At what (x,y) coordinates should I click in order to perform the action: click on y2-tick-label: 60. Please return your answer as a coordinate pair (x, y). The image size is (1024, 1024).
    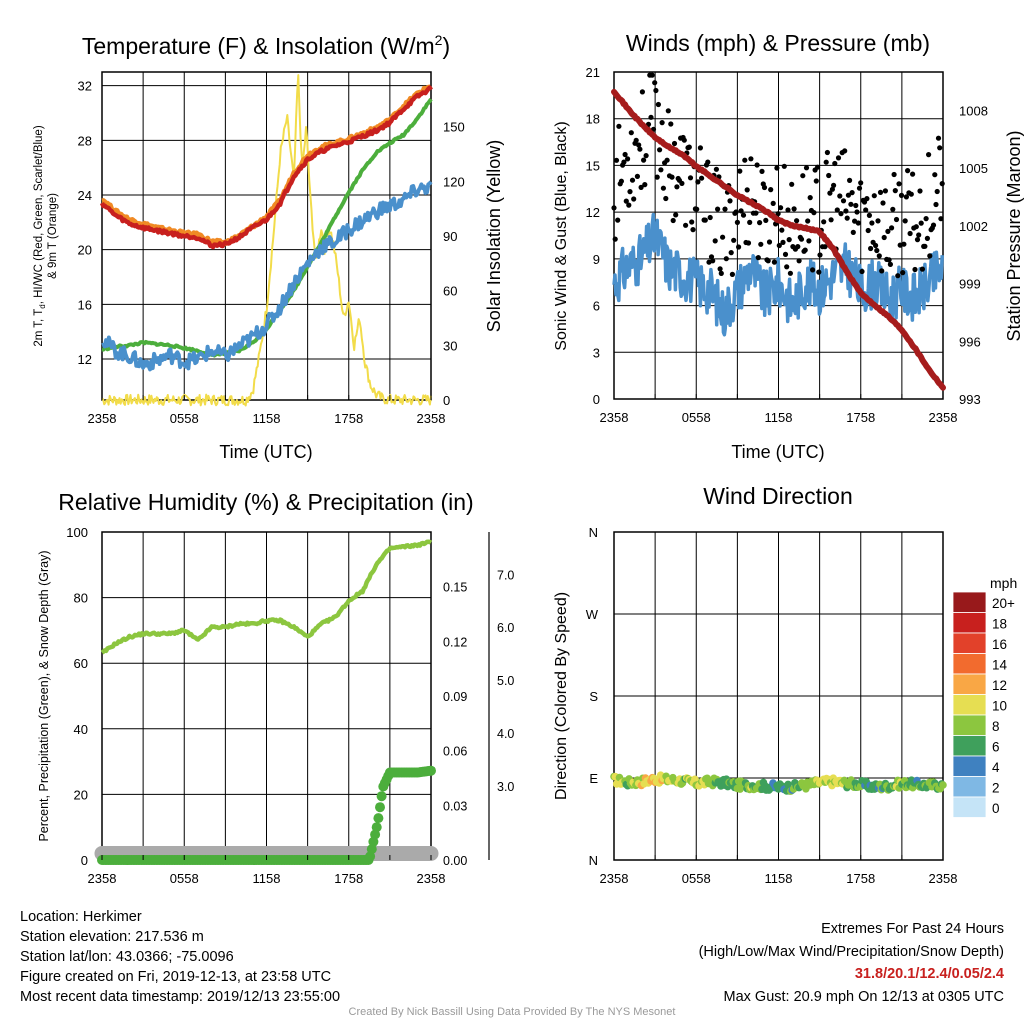
    Looking at the image, I should click on (450, 291).